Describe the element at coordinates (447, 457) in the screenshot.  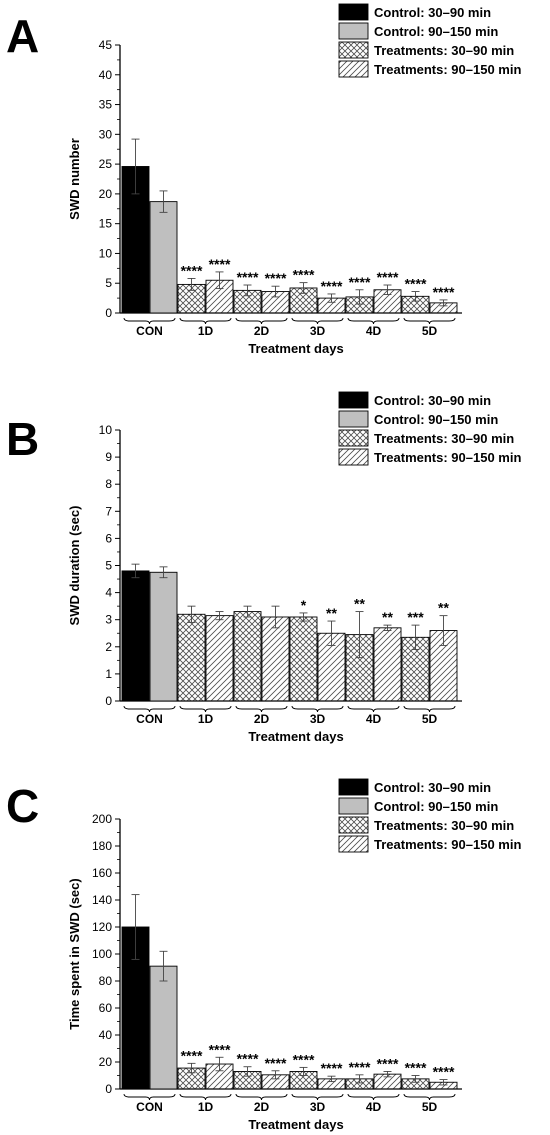
I see `legend-label: Treatments: 90–150 min` at that location.